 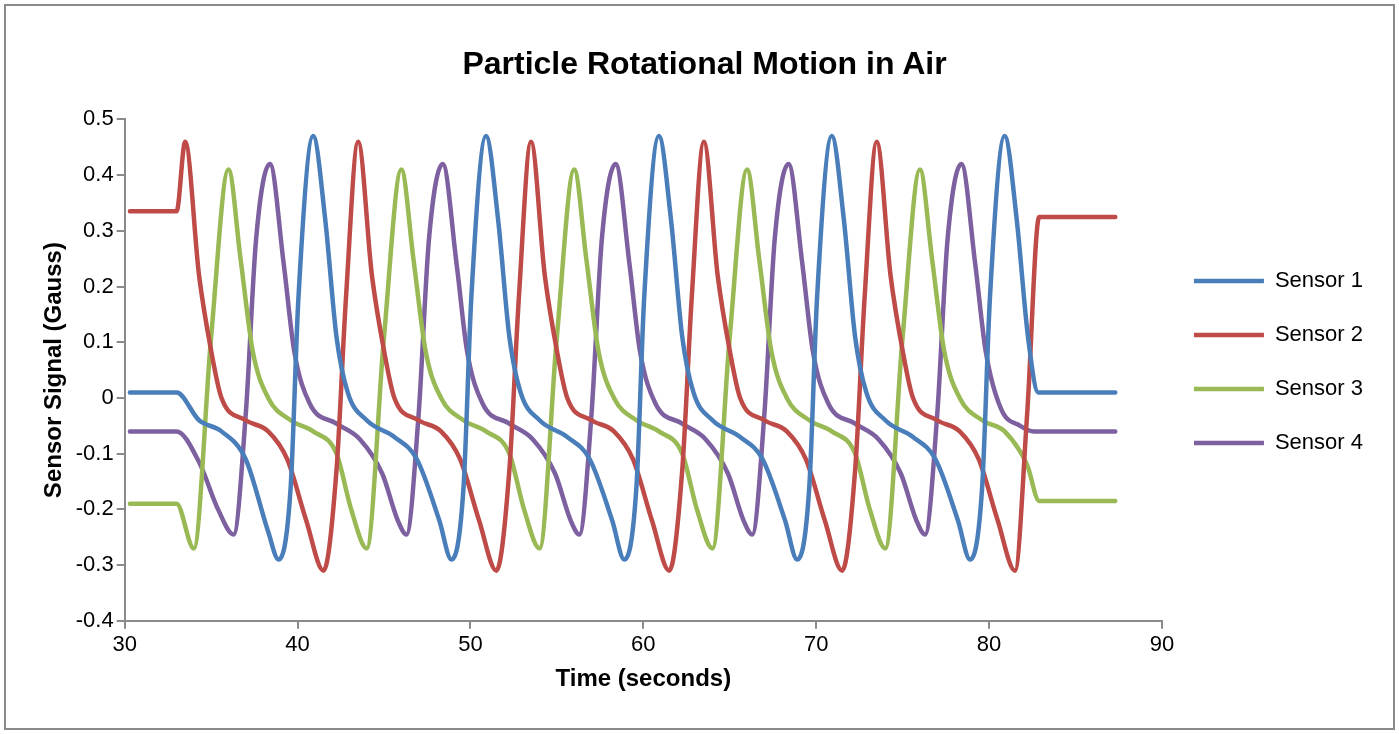 What do you see at coordinates (124, 644) in the screenshot?
I see `x-tick-label: 30` at bounding box center [124, 644].